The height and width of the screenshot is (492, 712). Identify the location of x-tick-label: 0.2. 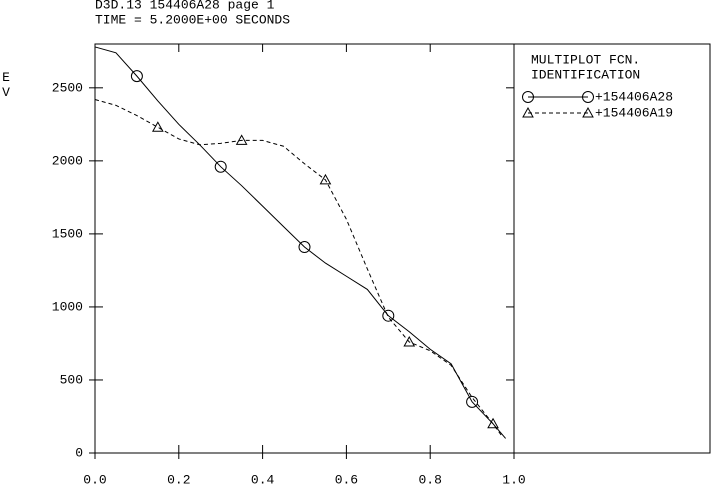
(178, 479).